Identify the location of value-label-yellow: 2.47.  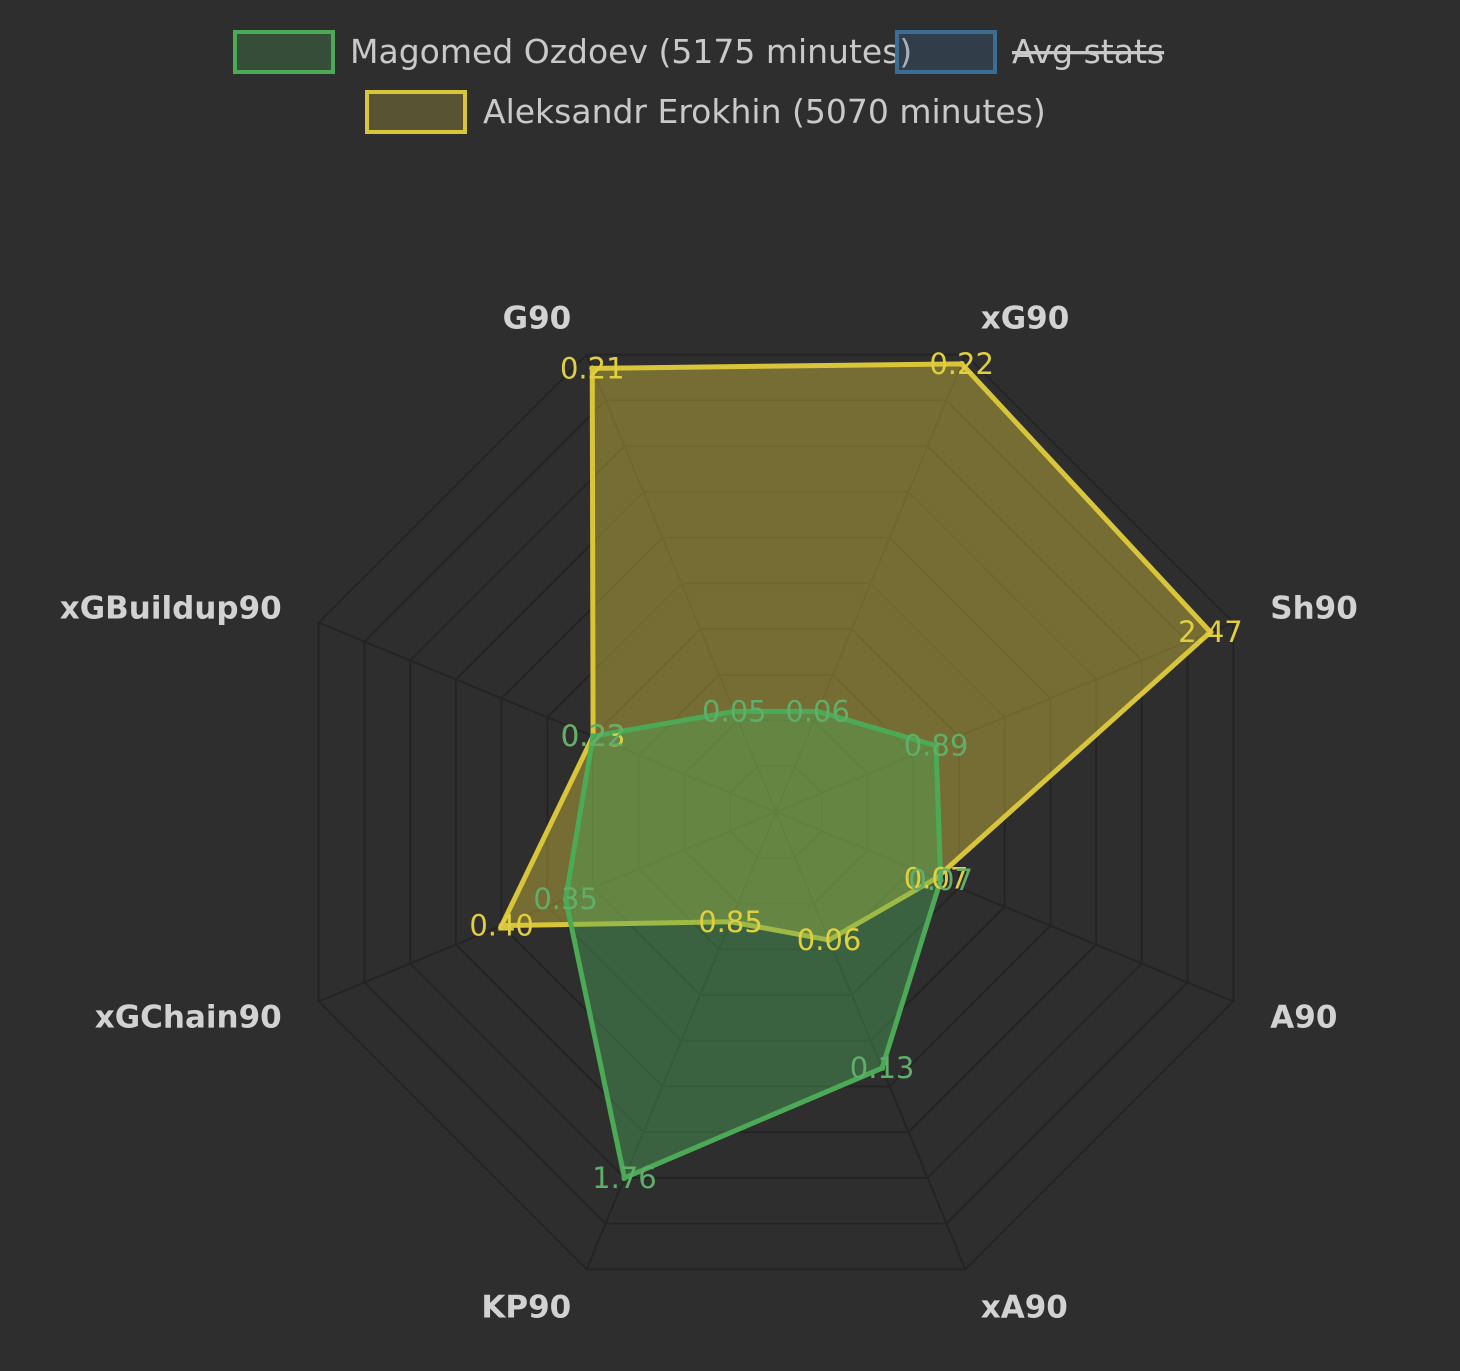
(1210, 632).